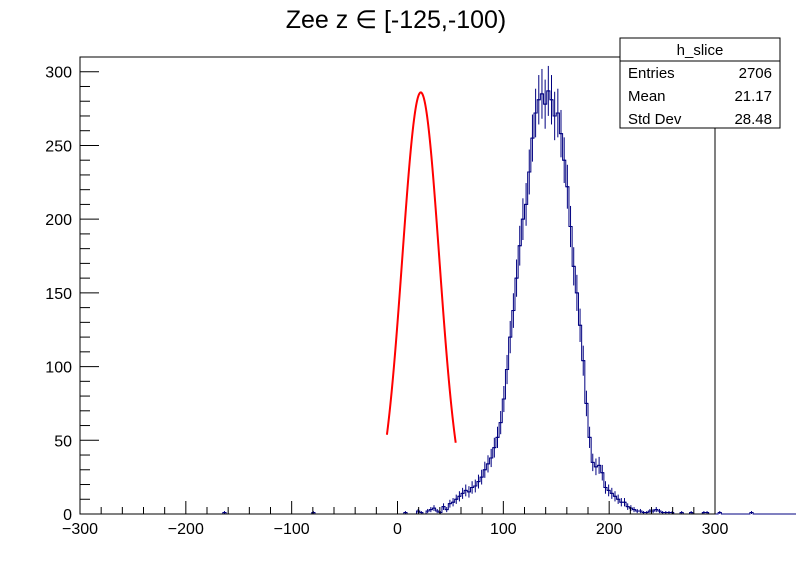  I want to click on x-tick-label: 300, so click(715, 529).